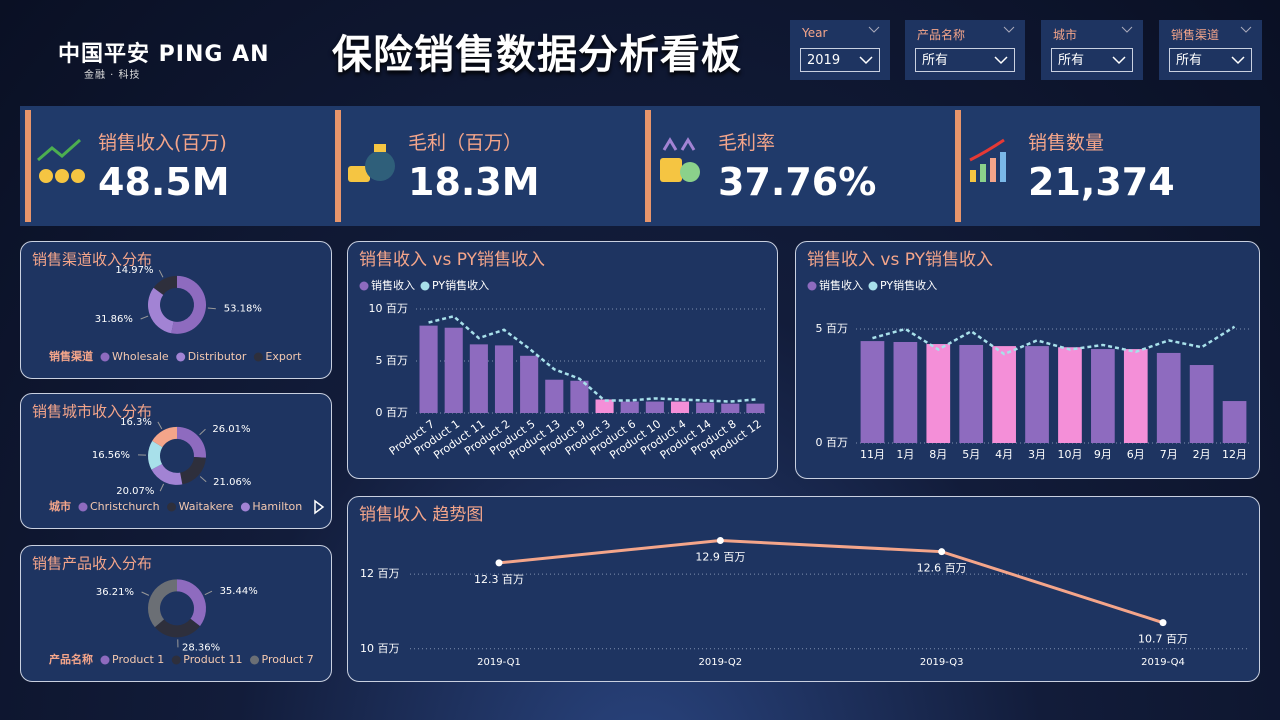  I want to click on donut-label: 26.01%, so click(231, 429).